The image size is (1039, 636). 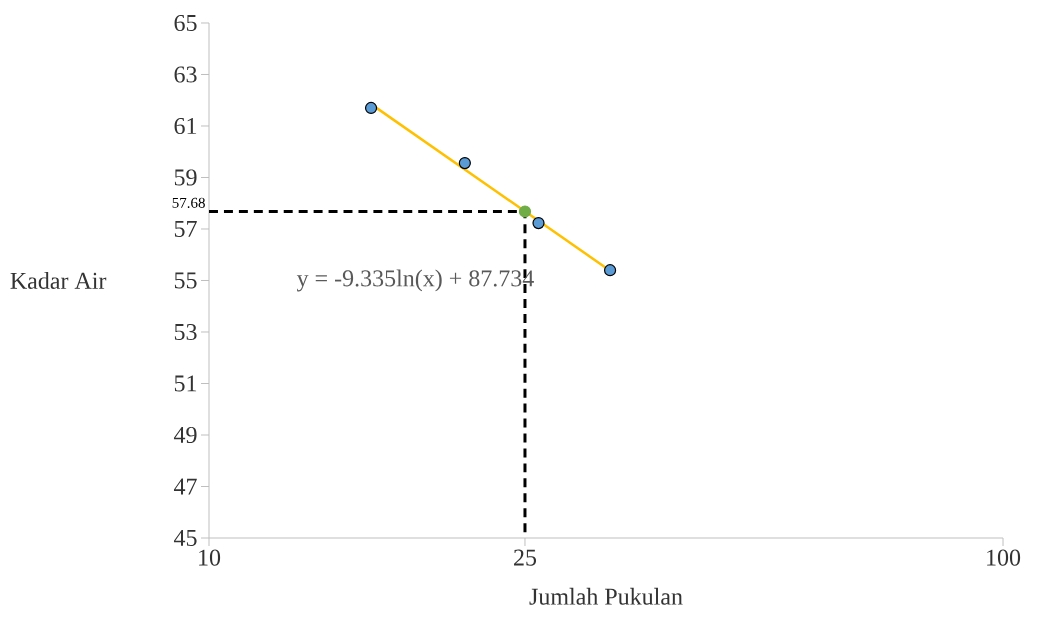 I want to click on x-tick-label: 10, so click(x=210, y=557).